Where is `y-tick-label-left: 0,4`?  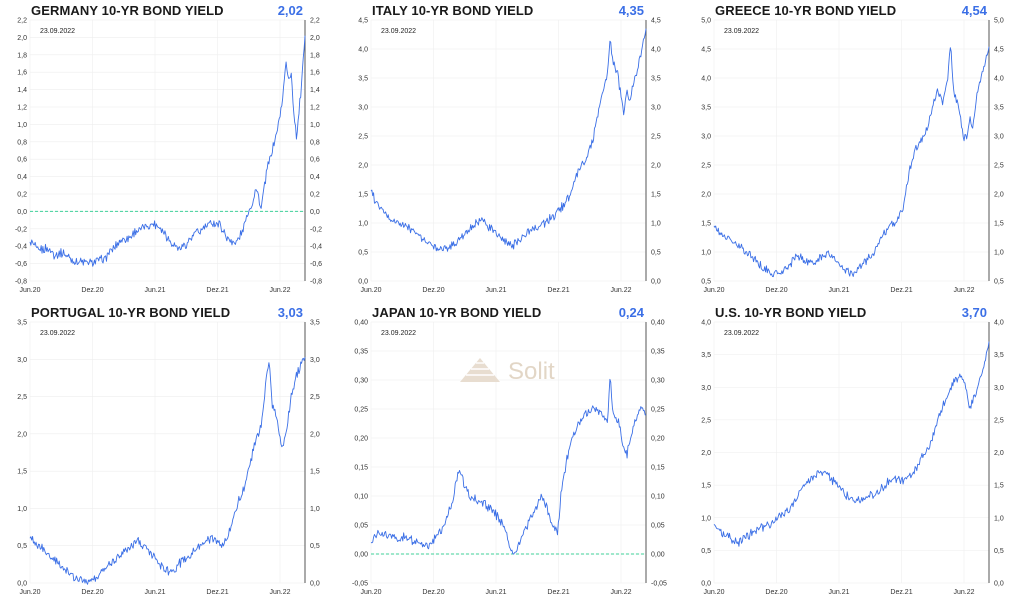
y-tick-label-left: 0,4 is located at coordinates (22, 177).